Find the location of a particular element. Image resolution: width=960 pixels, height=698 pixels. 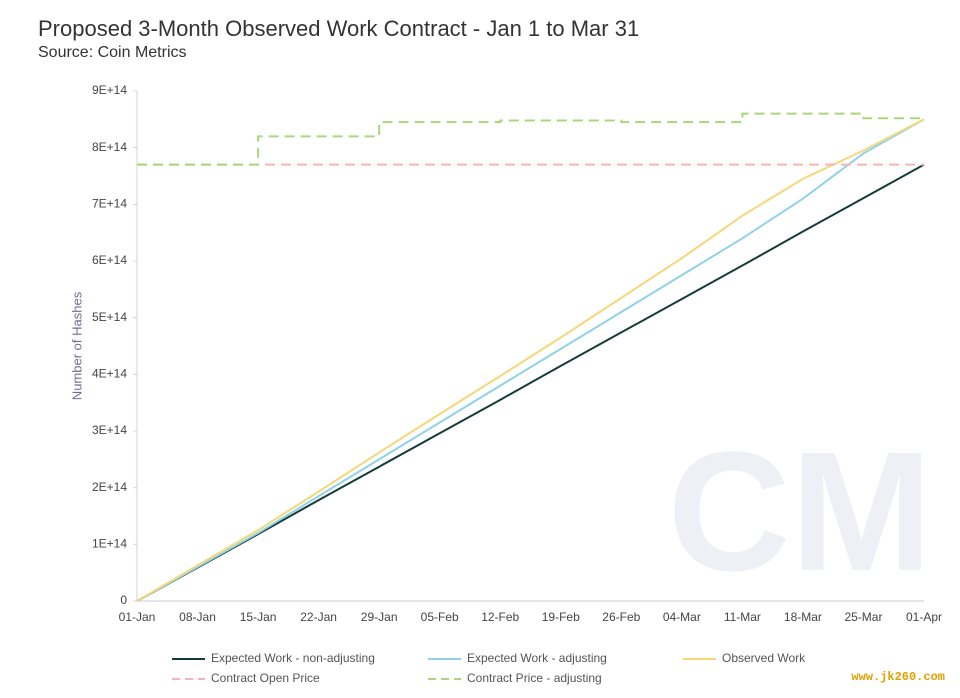

legend-label: Contract Price - adjusting is located at coordinates (534, 678).